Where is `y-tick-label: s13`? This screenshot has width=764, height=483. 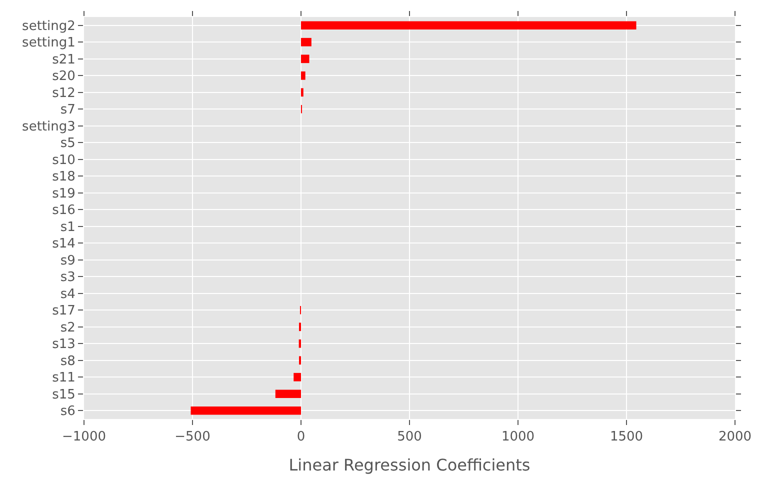 y-tick-label: s13 is located at coordinates (64, 344).